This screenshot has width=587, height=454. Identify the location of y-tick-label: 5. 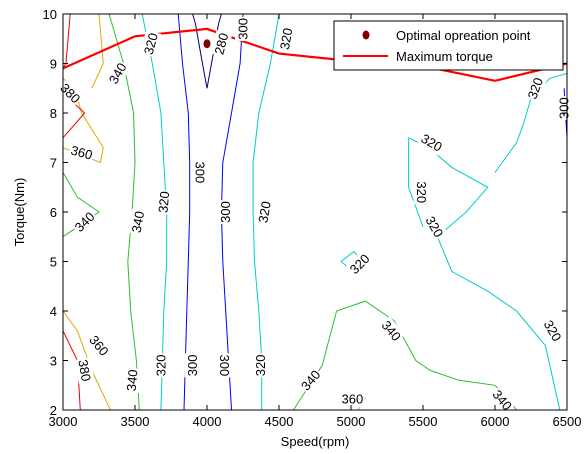
(53, 262).